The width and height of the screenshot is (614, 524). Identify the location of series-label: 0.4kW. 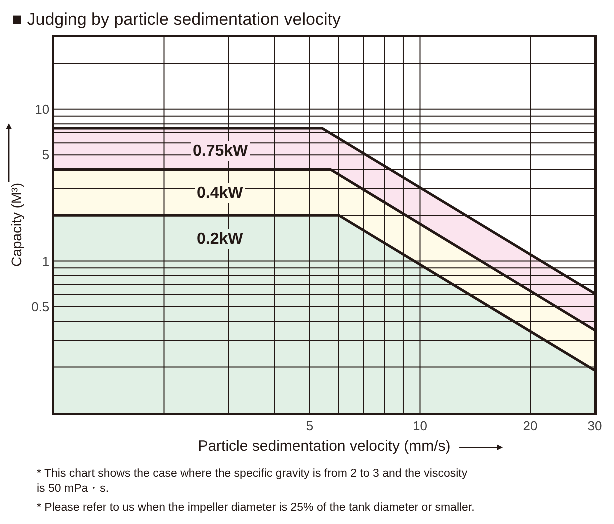
(220, 193).